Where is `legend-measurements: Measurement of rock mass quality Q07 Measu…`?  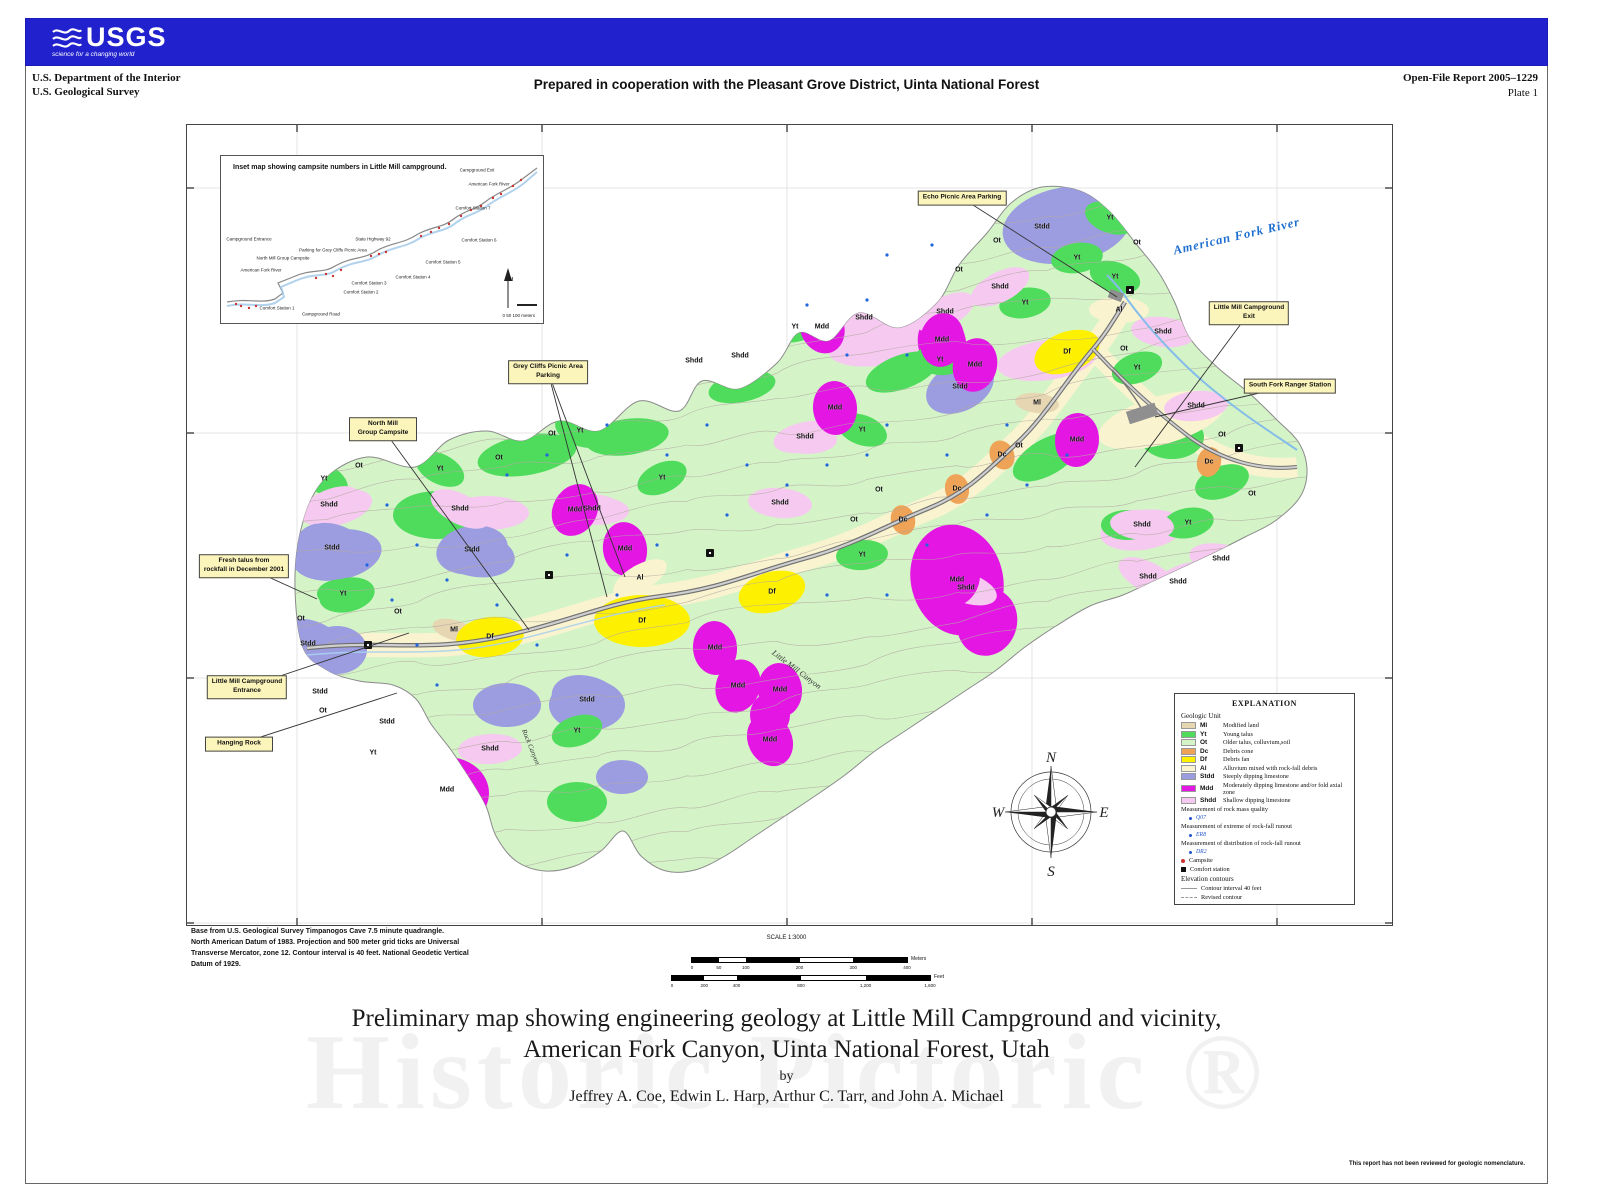 legend-measurements: Measurement of rock mass quality Q07 Measu… is located at coordinates (1264, 830).